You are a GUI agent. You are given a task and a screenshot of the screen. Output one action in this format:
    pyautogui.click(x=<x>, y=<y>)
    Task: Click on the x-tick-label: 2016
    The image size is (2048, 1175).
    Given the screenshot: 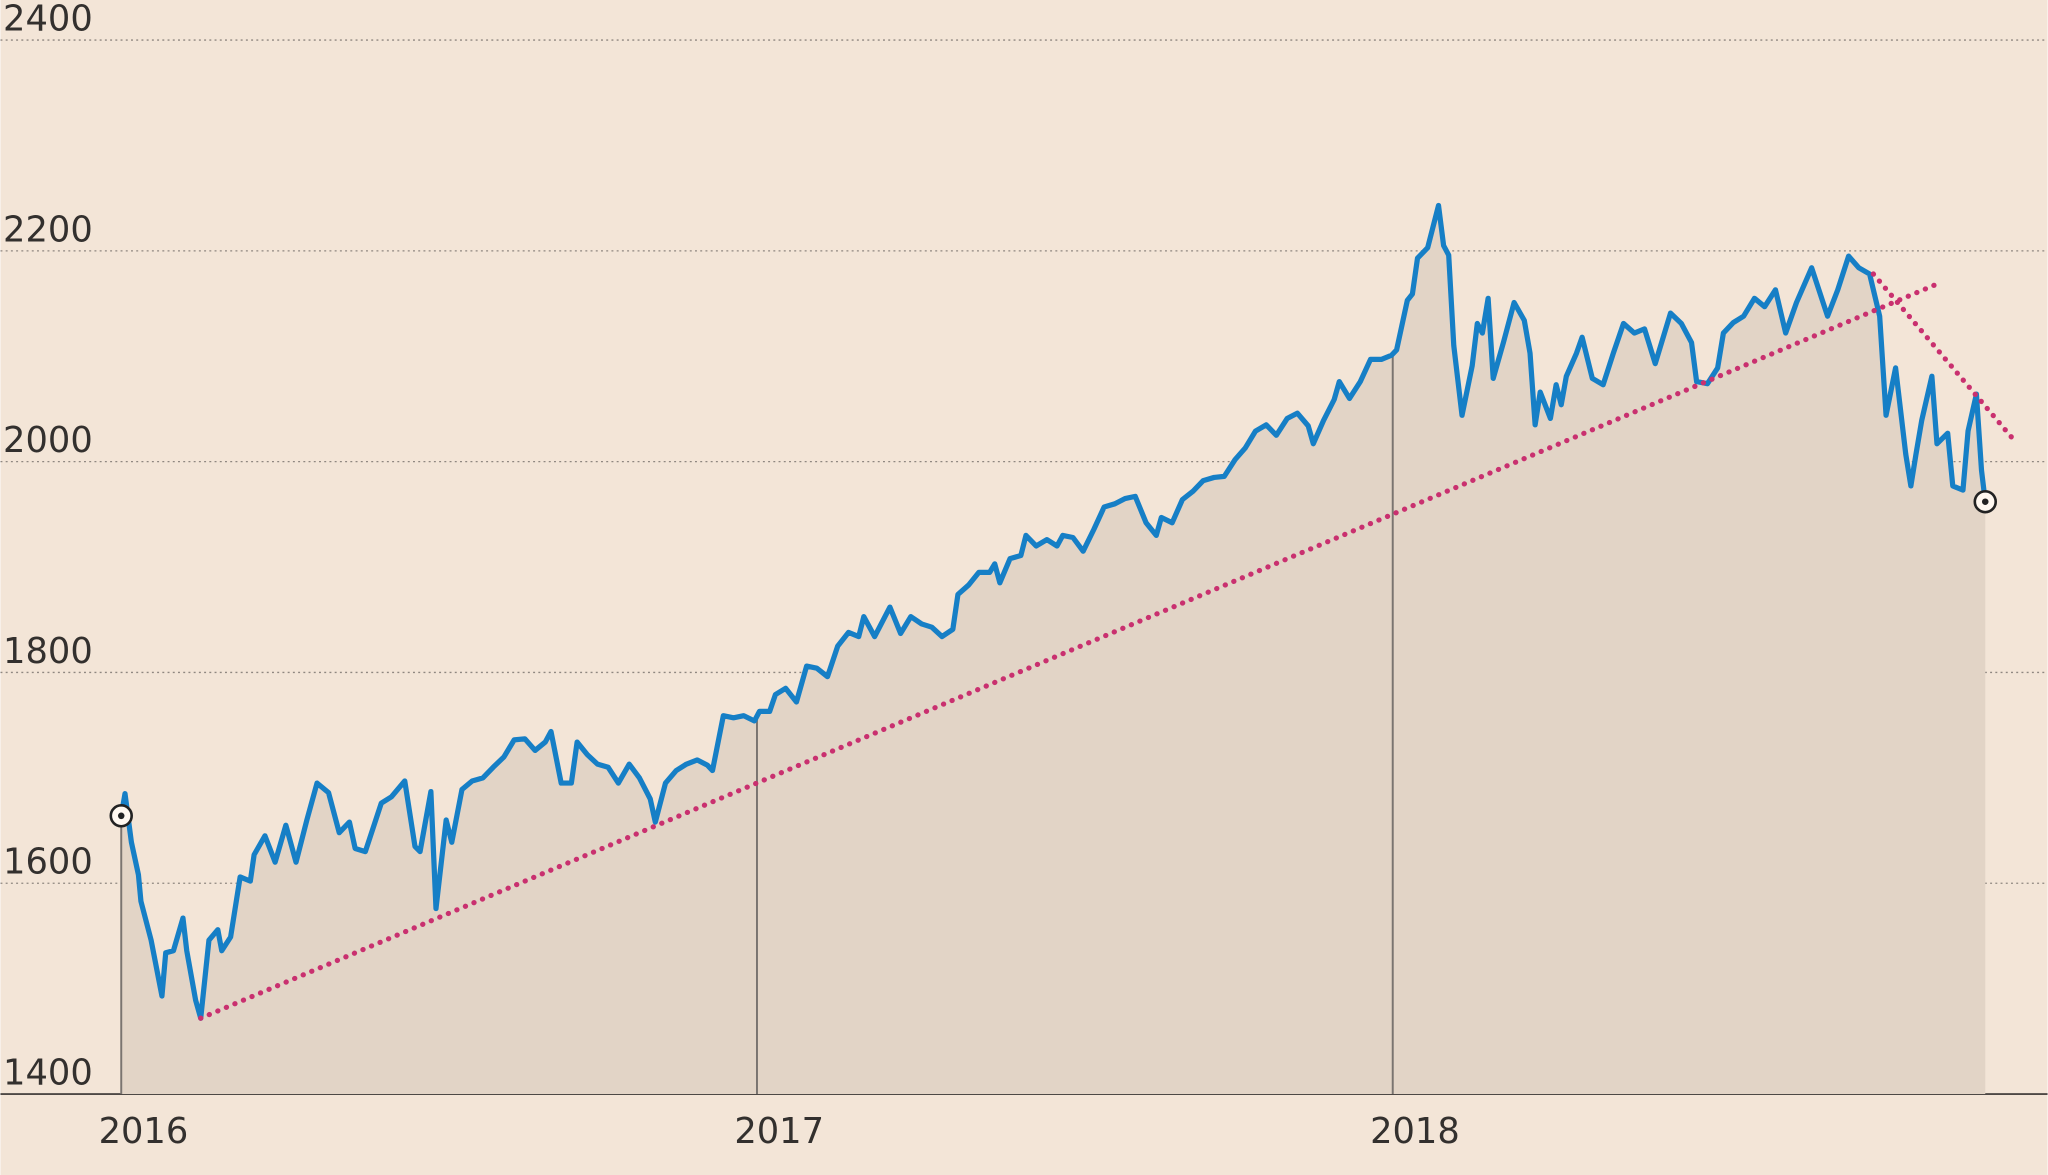 What is the action you would take?
    pyautogui.click(x=144, y=1131)
    